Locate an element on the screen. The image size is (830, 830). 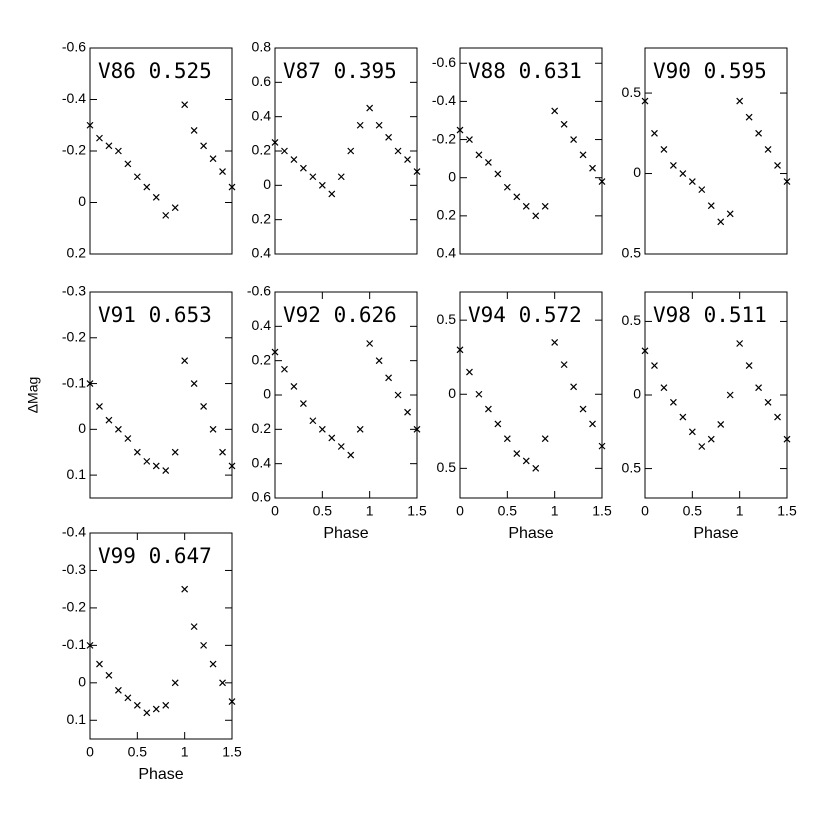
x-axis-label: Phase is located at coordinates (160, 774).